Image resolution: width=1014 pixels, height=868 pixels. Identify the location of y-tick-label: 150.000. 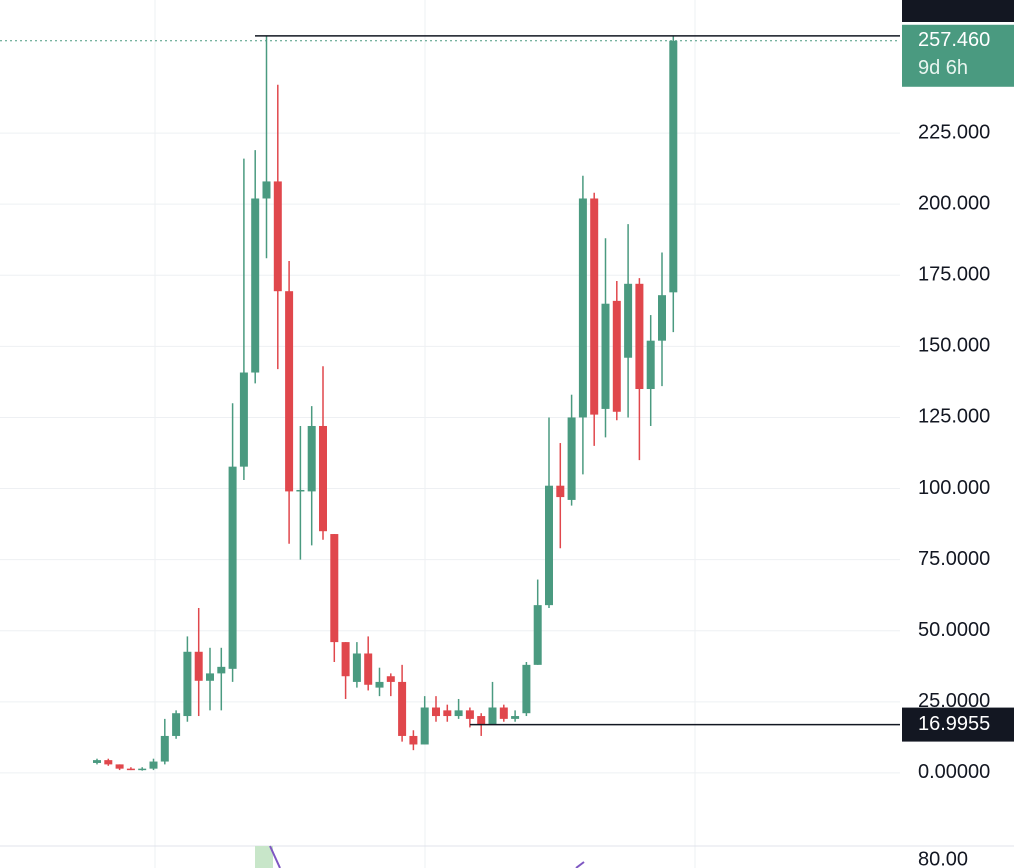
(954, 346).